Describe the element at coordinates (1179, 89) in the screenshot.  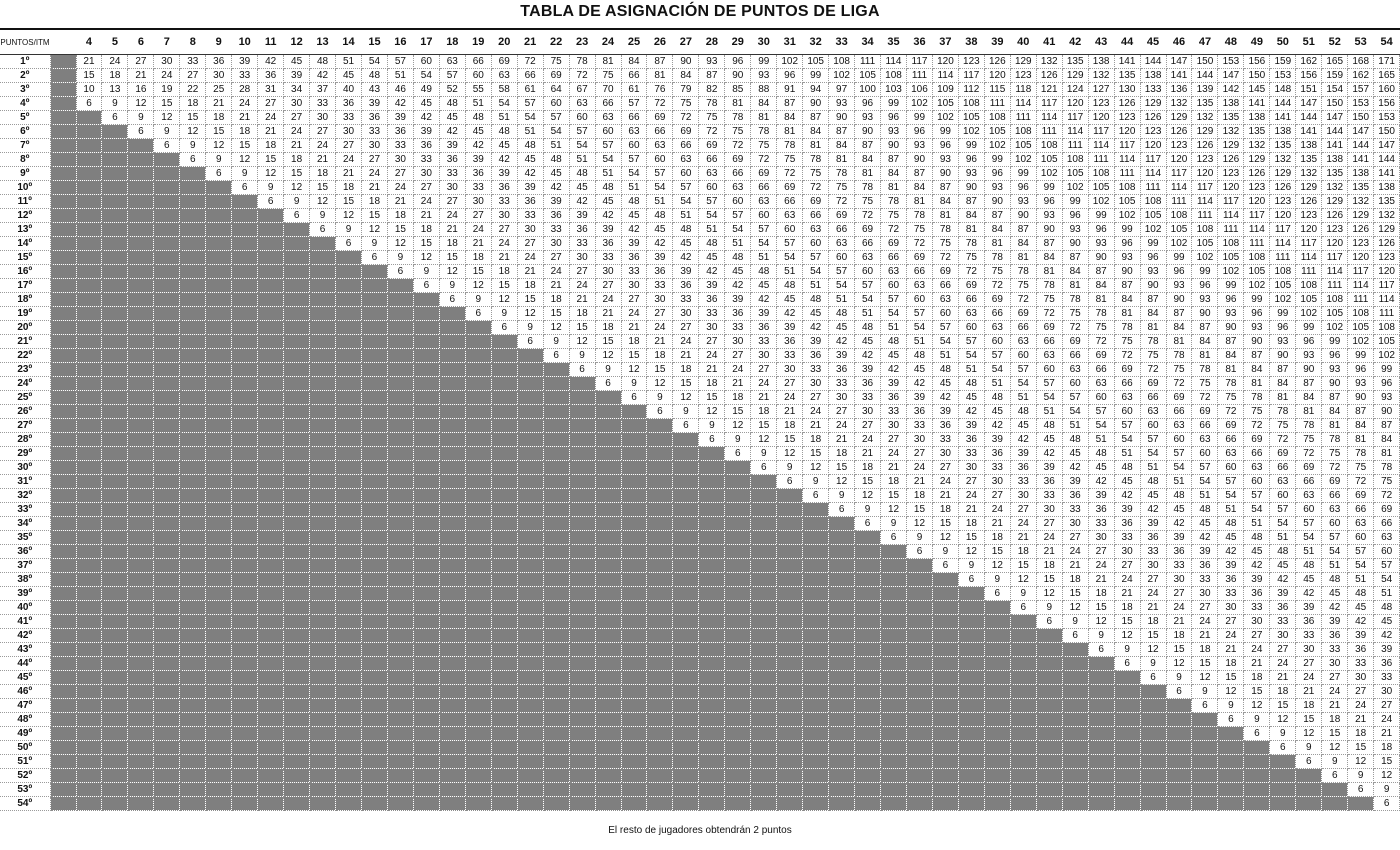
I see `points-cell: 136` at that location.